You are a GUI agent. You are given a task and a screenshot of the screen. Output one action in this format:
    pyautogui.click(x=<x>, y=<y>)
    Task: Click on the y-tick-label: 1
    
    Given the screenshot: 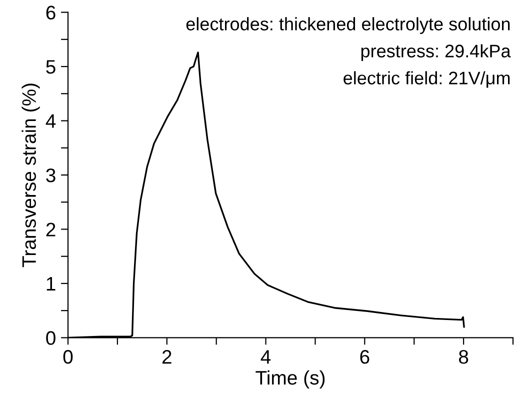 What is the action you would take?
    pyautogui.click(x=51, y=284)
    